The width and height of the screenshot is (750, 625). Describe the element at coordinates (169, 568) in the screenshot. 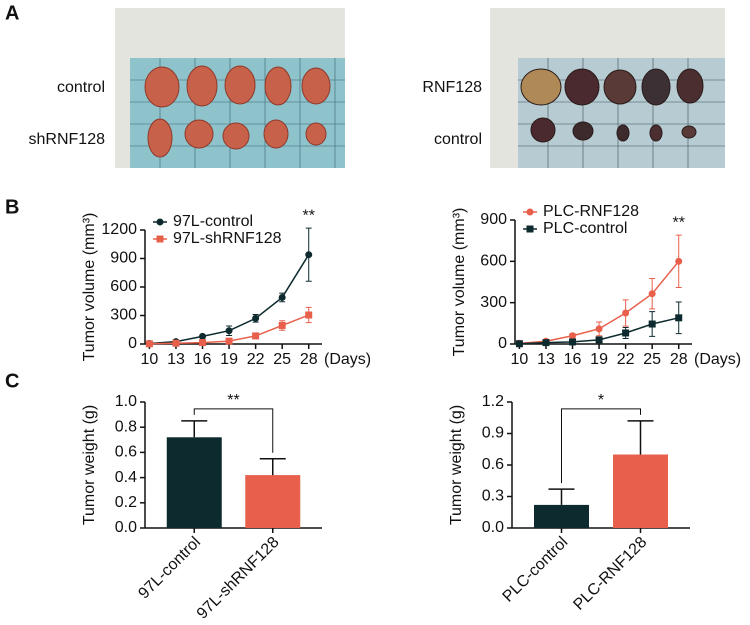

I see `x-tick-label: 97L-control` at that location.